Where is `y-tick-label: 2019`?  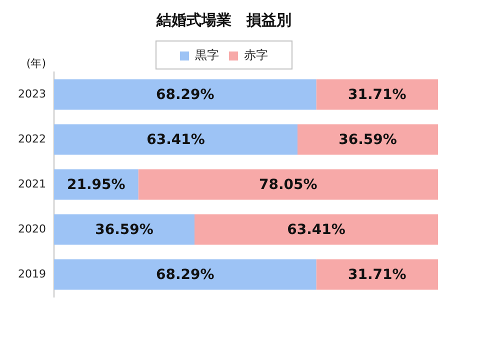 y-tick-label: 2019 is located at coordinates (32, 273).